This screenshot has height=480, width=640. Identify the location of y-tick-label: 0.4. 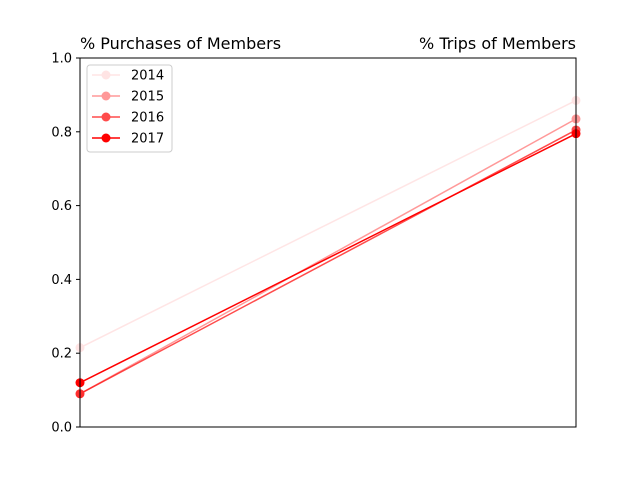
(61, 280).